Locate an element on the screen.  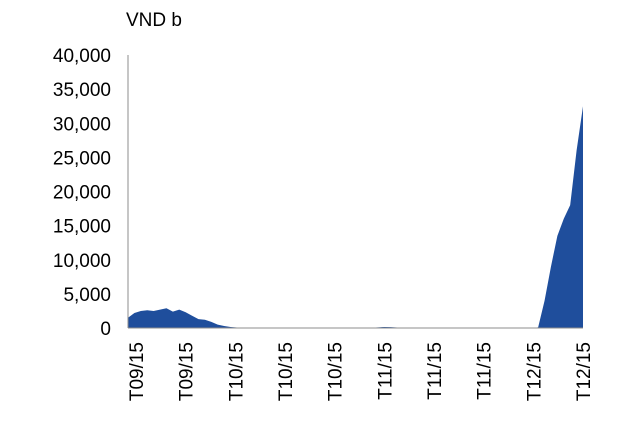
y-tick-label: 15,000 is located at coordinates (82, 227).